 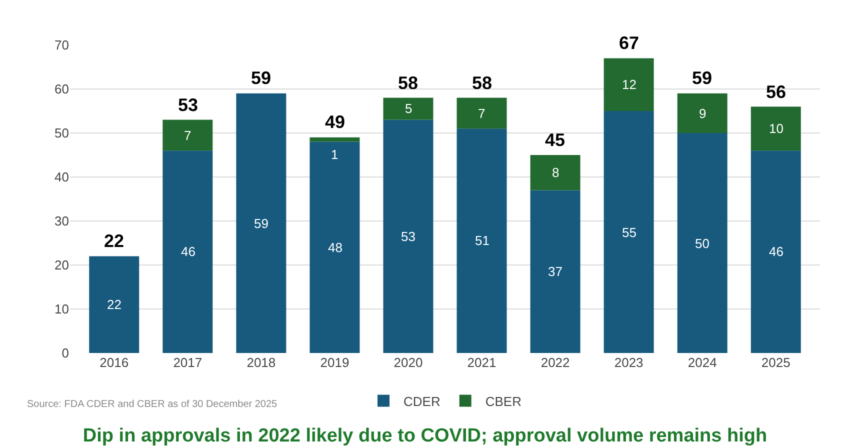 I want to click on total-label: 22, so click(x=114, y=241).